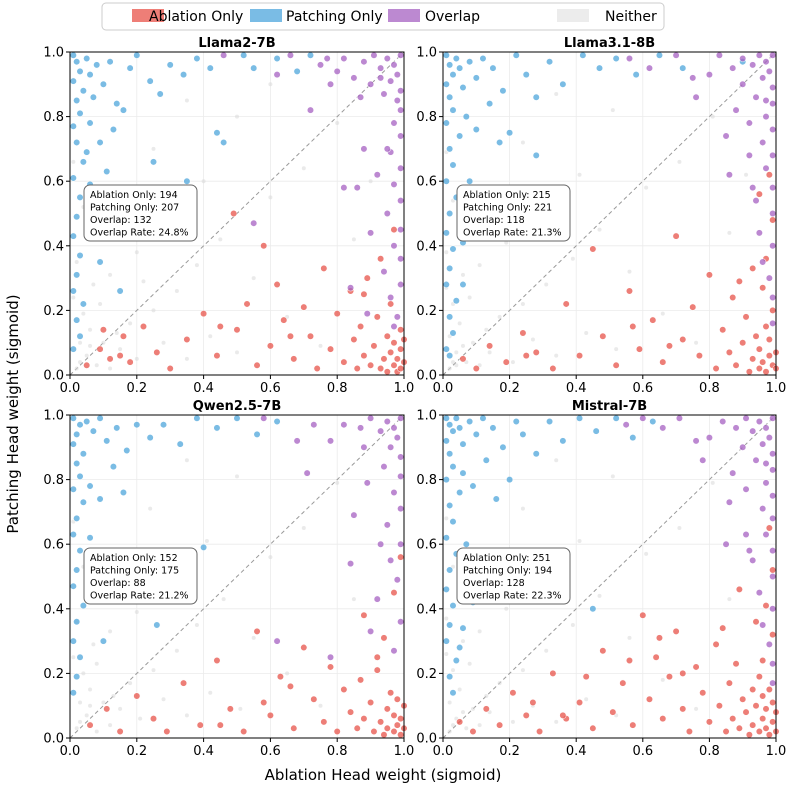  Describe the element at coordinates (426, 182) in the screenshot. I see `y-tick-label: 0.6` at that location.